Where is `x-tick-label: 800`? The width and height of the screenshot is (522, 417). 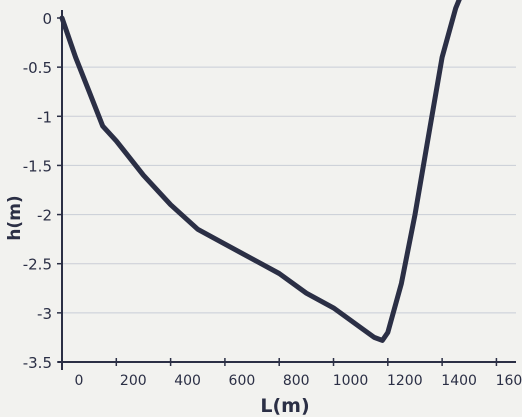
x-tick-label: 800 is located at coordinates (296, 381).